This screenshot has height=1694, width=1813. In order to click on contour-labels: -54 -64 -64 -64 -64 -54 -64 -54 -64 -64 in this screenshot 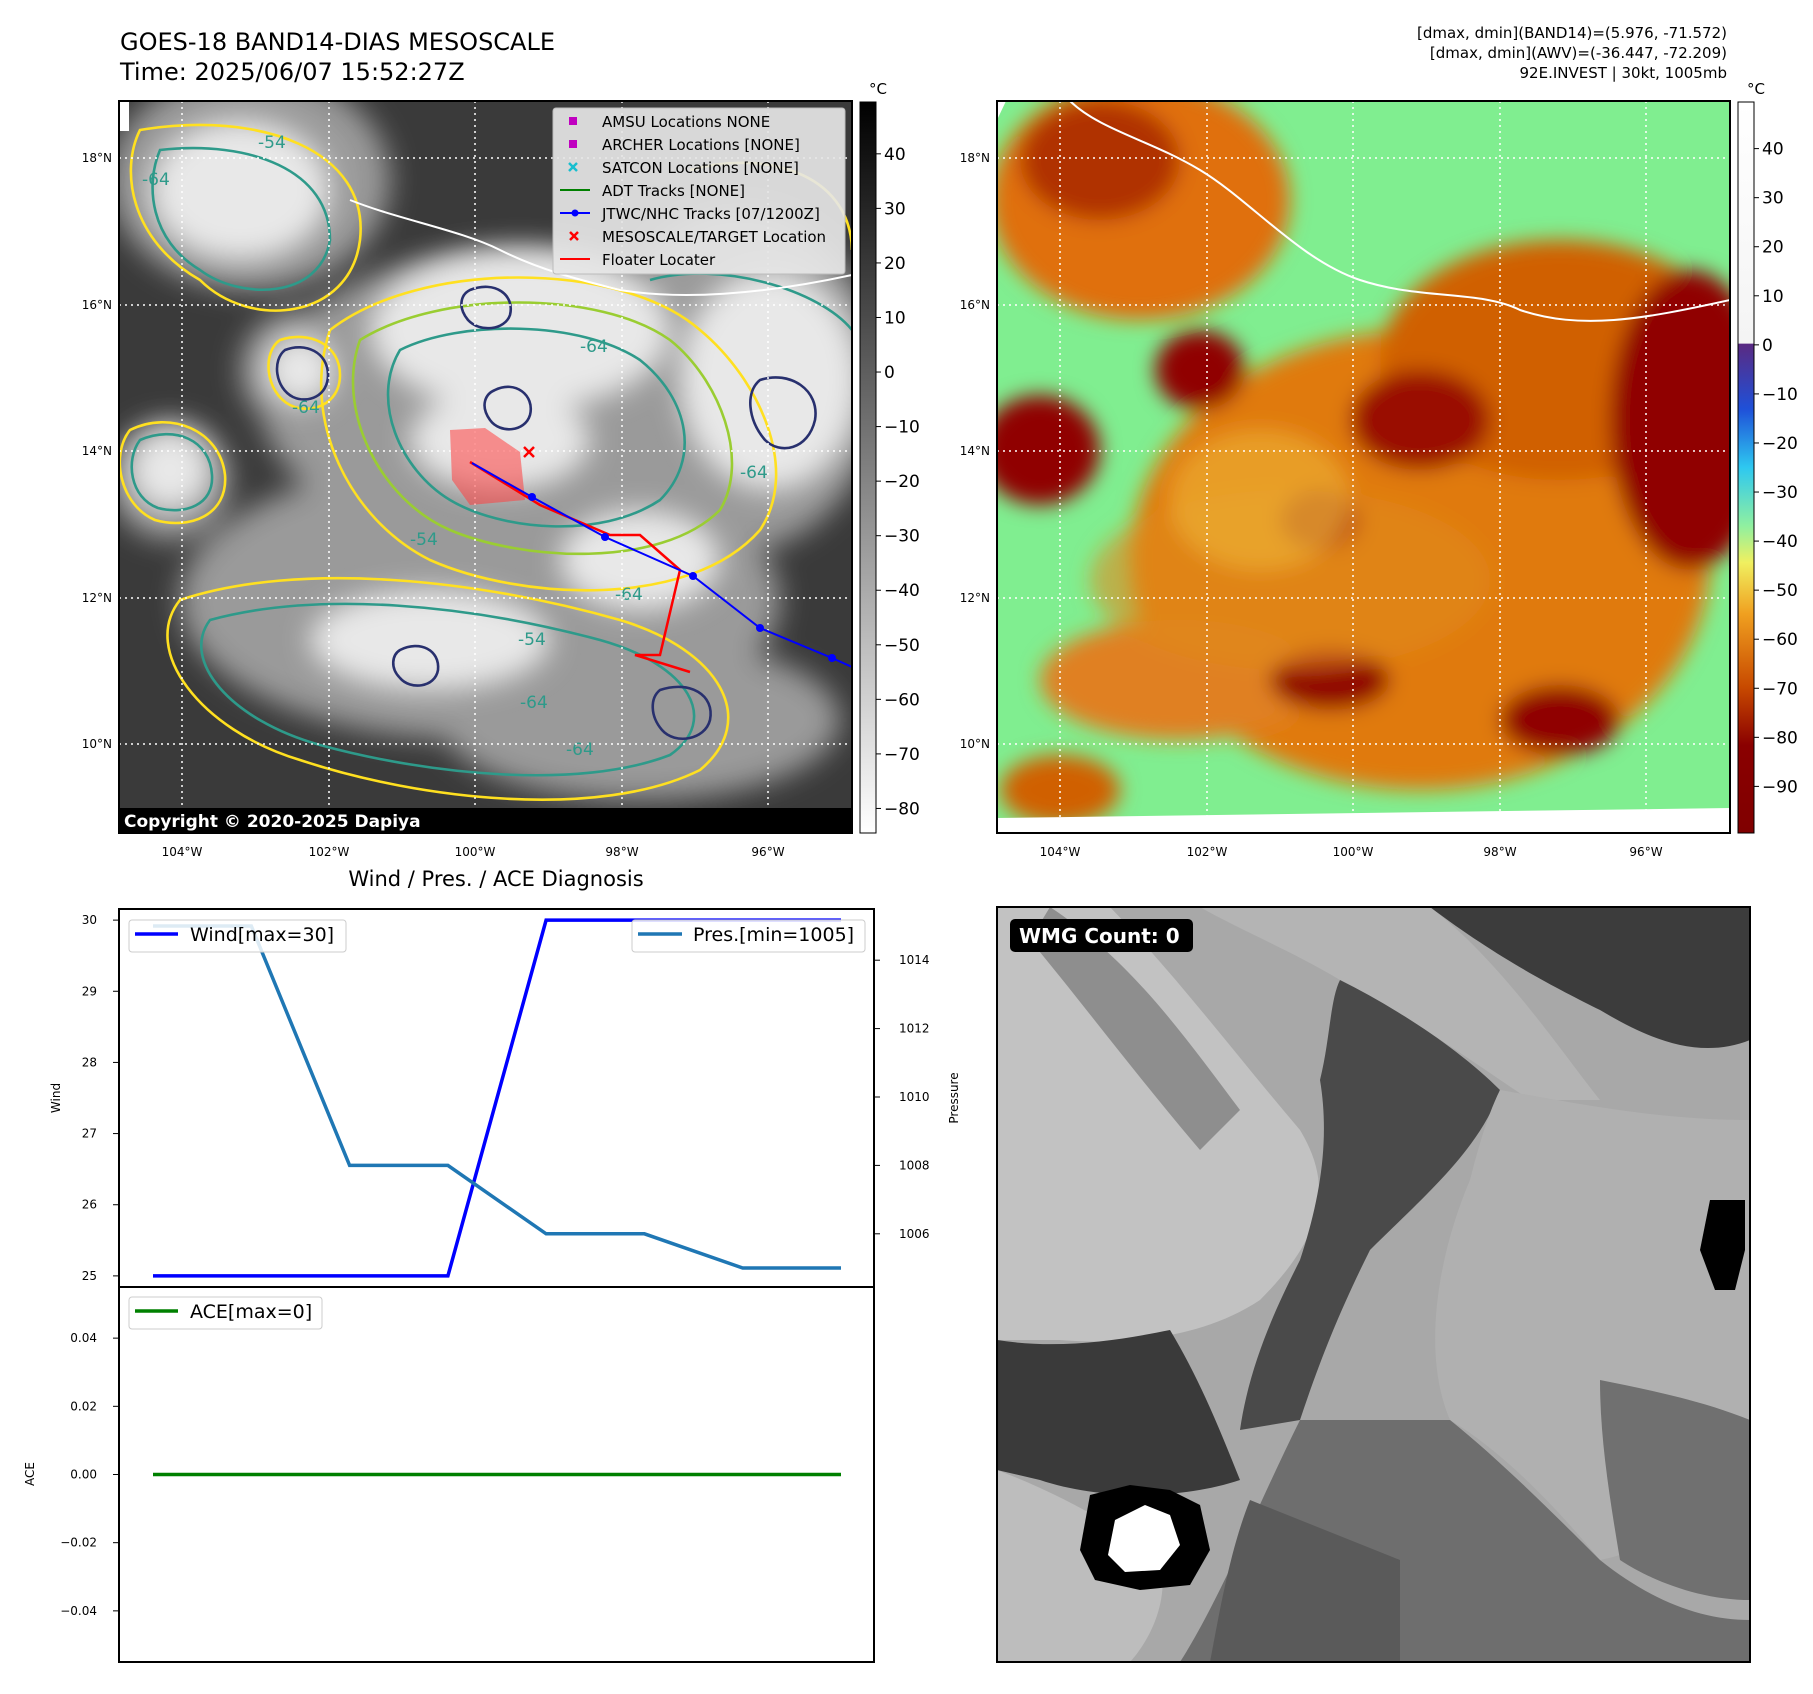, I will do `click(455, 446)`.